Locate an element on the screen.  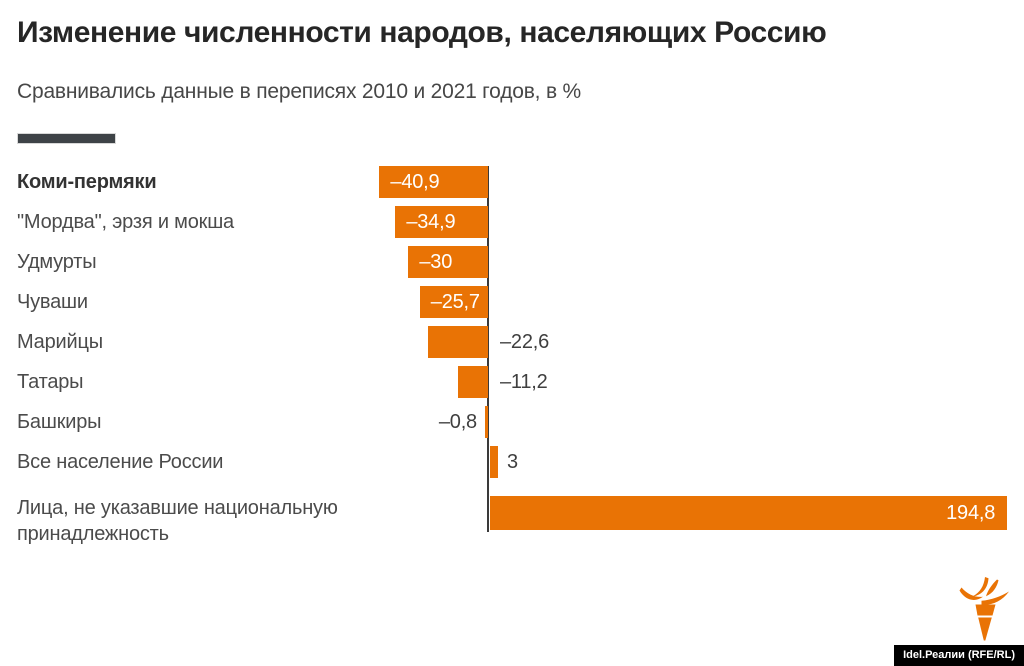
bar: –25,7 is located at coordinates (453, 302).